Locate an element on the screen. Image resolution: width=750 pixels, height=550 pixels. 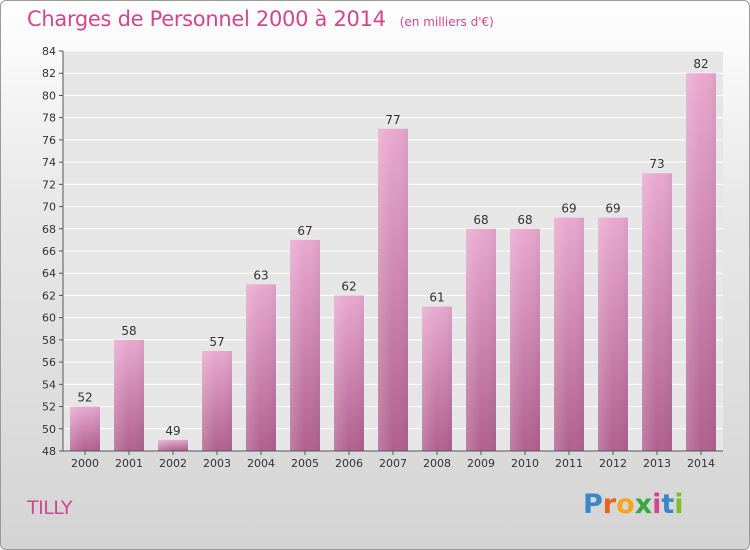
x-tick-label: 2008 is located at coordinates (437, 463).